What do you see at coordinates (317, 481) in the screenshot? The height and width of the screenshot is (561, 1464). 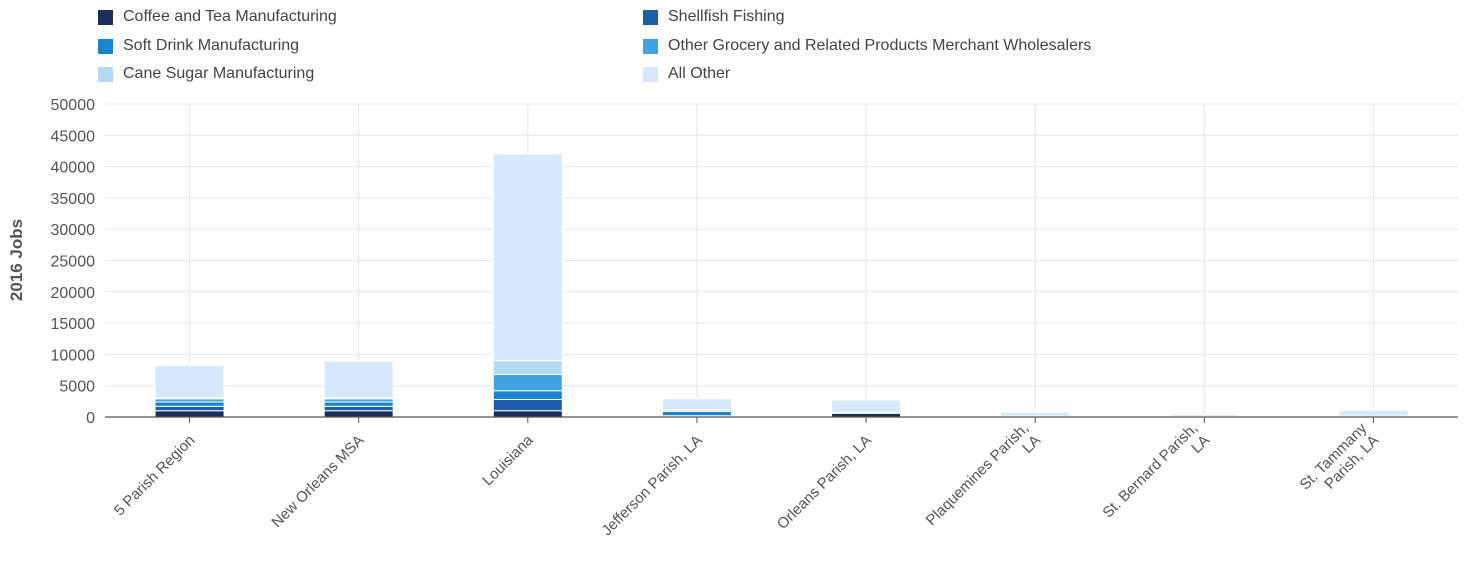 I see `x-tick-label: New Orleans MSA` at bounding box center [317, 481].